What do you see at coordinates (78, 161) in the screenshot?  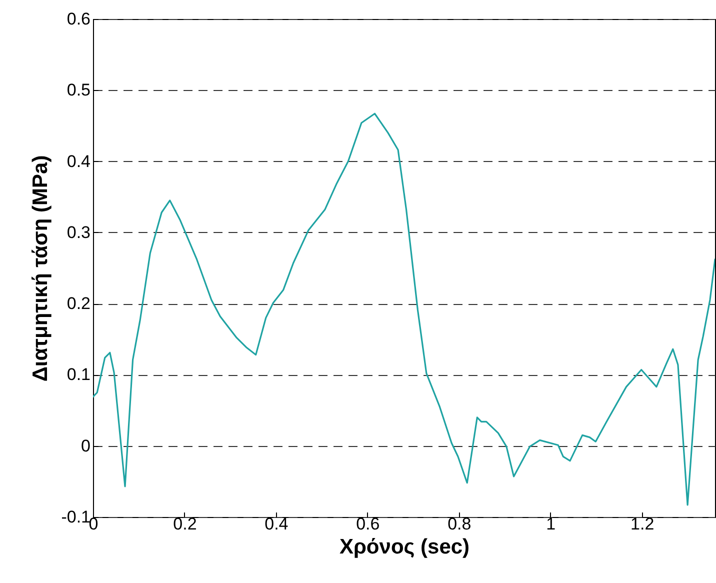 I see `y-tick-label: 0.4` at bounding box center [78, 161].